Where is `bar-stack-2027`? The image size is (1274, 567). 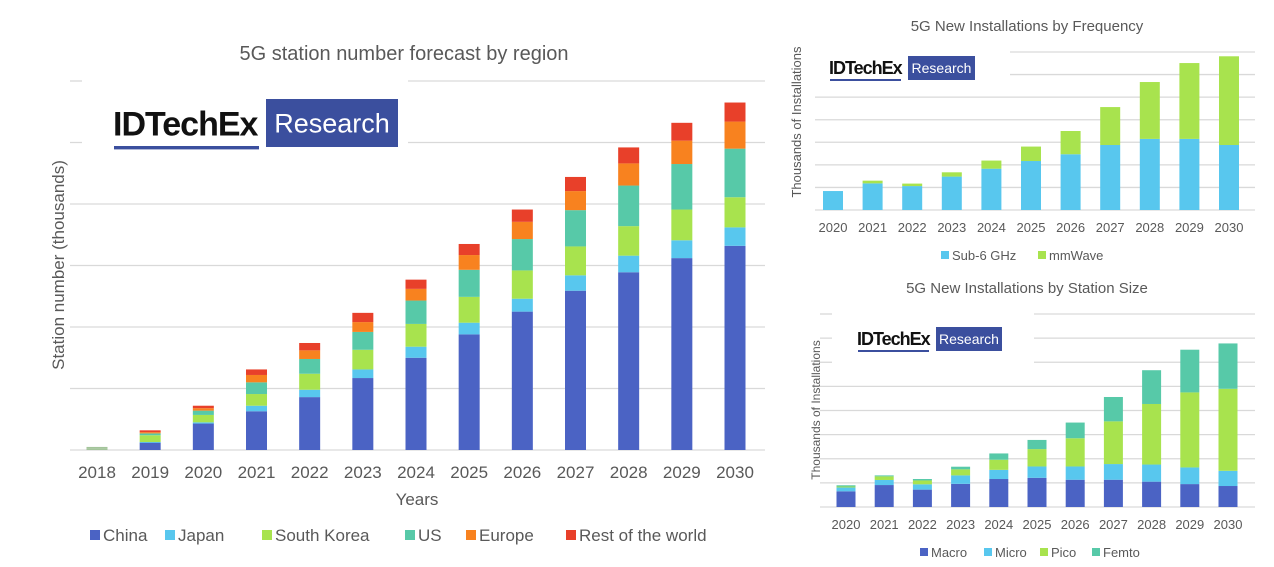
bar-stack-2027 is located at coordinates (1113, 451).